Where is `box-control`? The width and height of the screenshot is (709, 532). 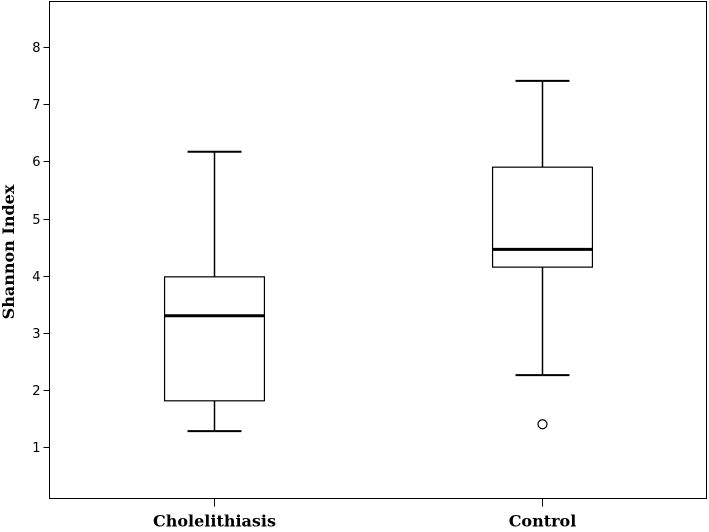
box-control is located at coordinates (542, 254).